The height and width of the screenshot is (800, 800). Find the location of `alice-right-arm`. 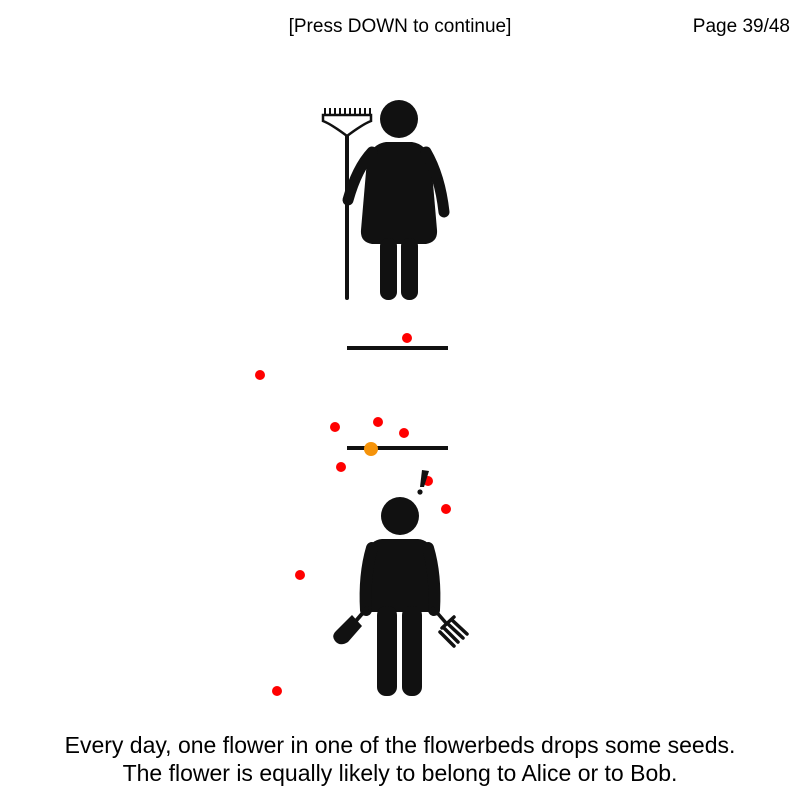

alice-right-arm is located at coordinates (435, 182).